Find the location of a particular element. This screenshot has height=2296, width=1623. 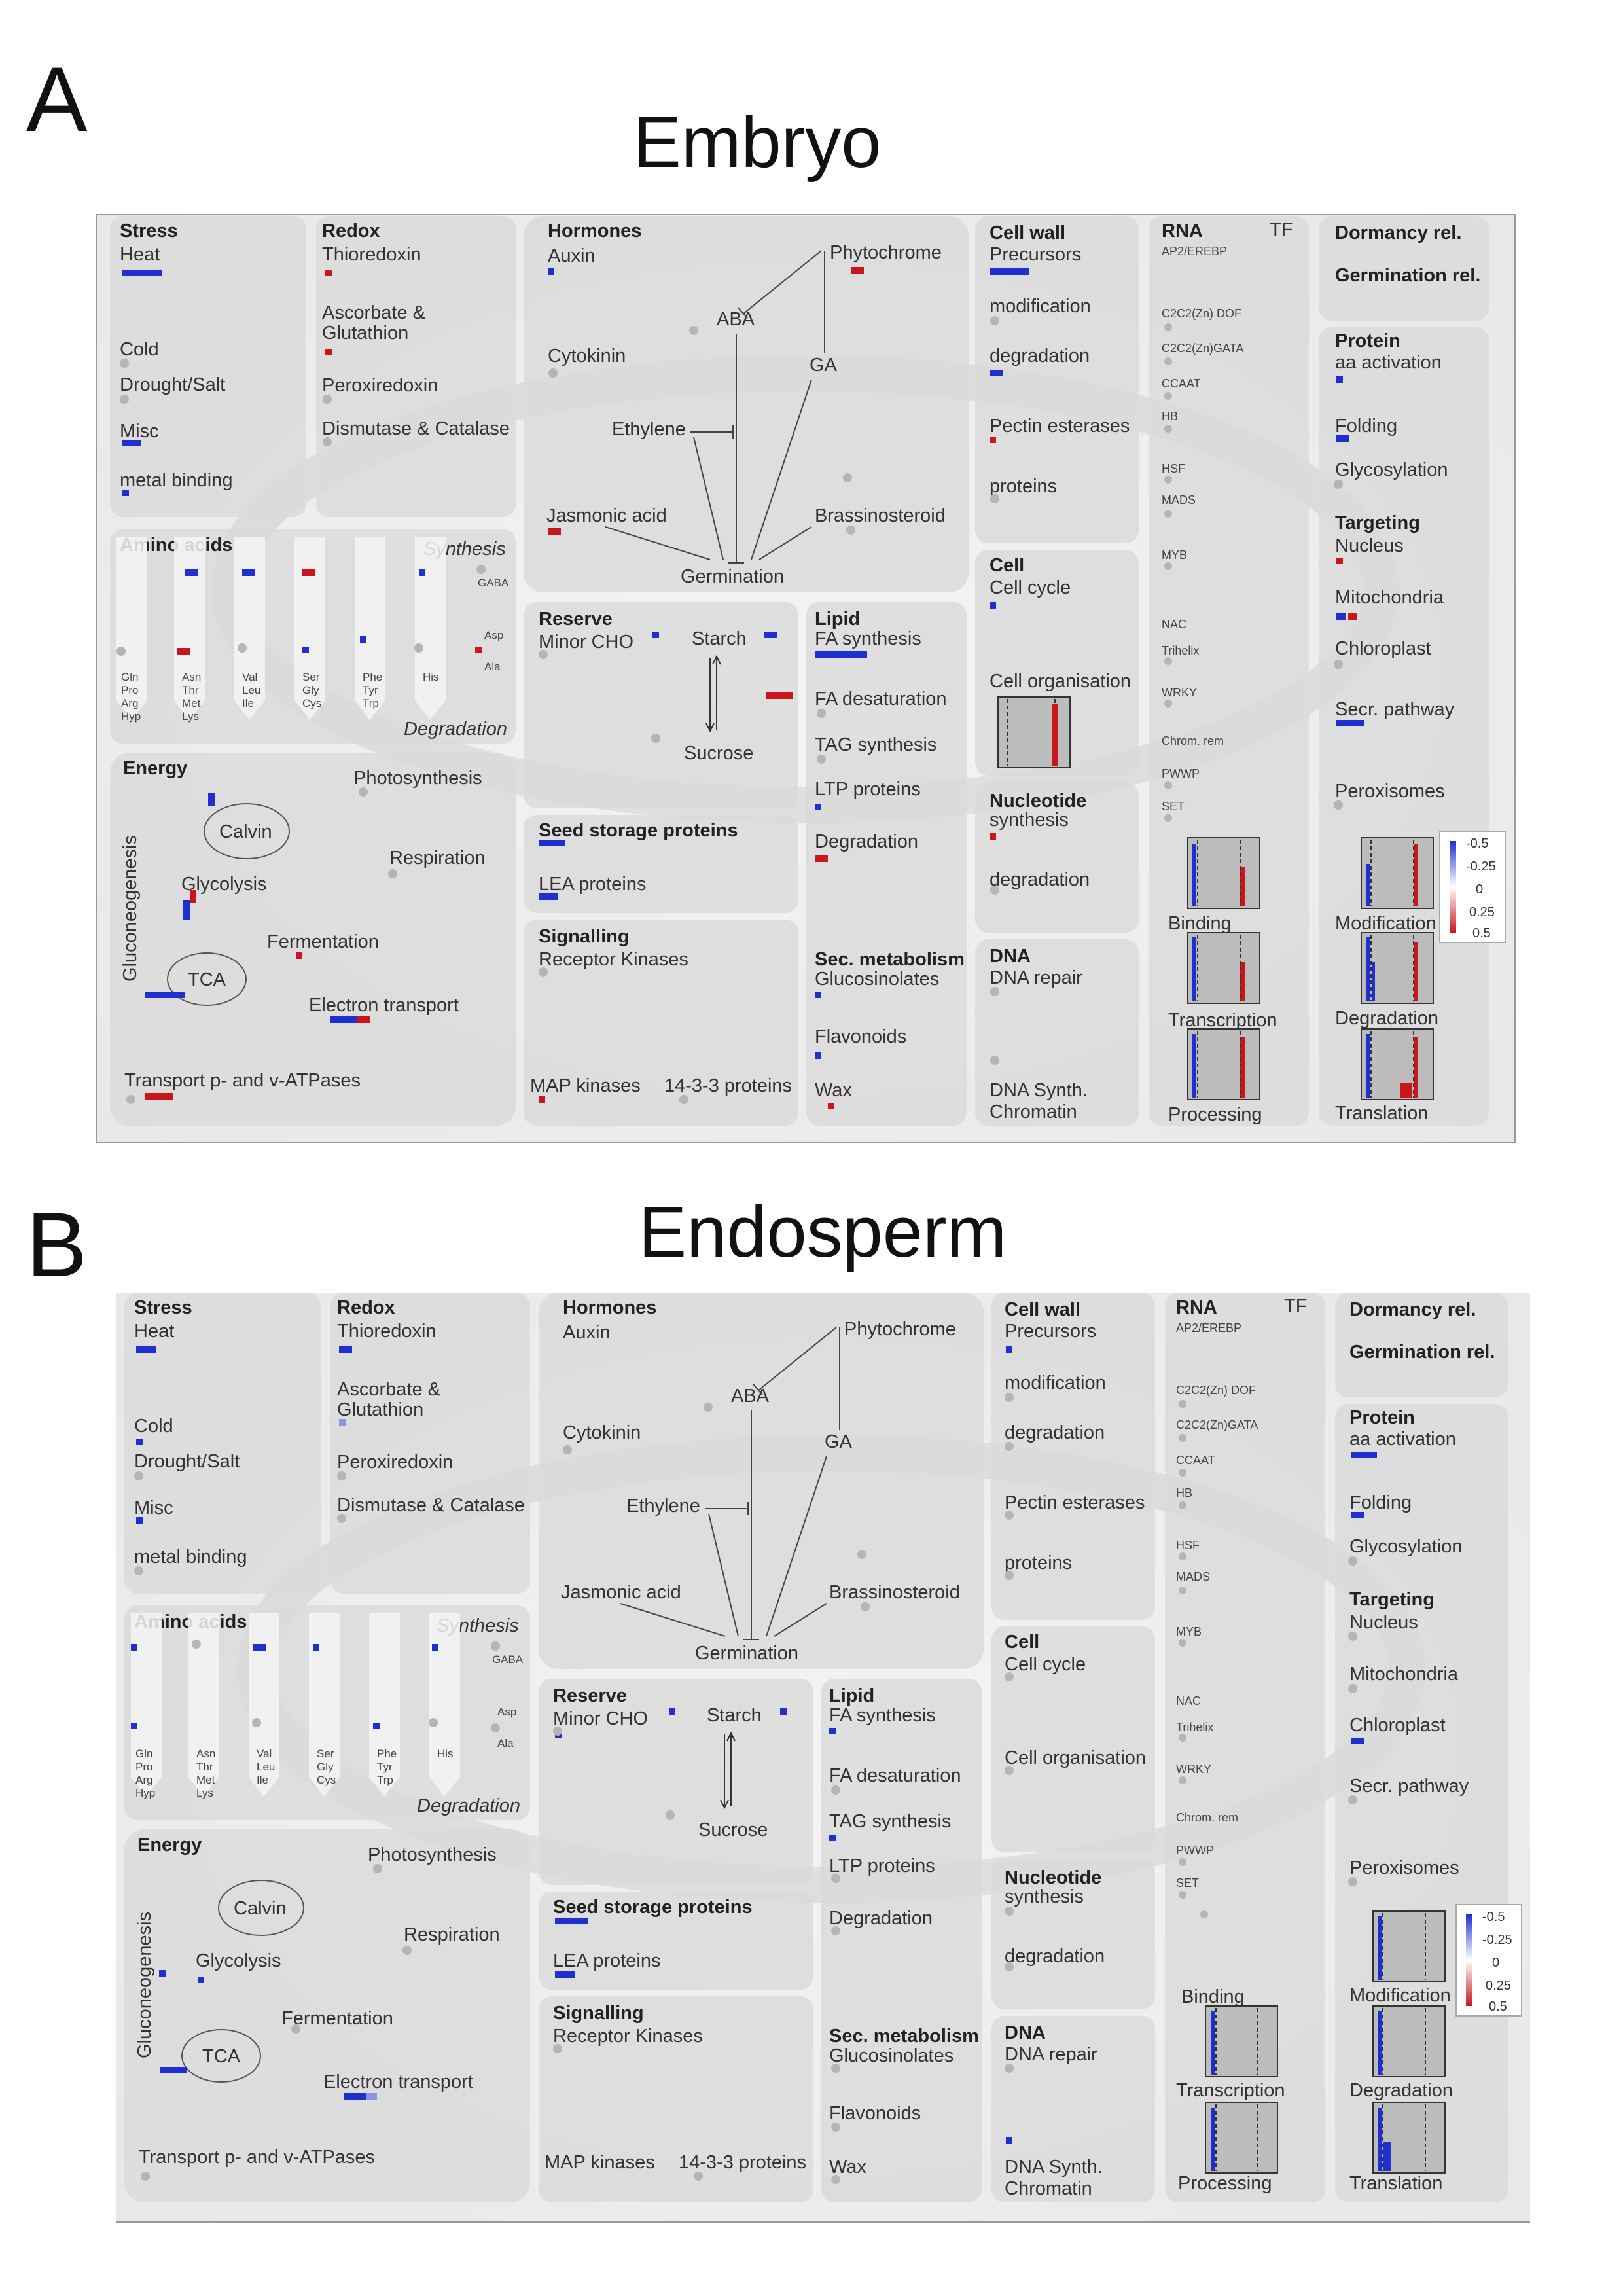

rna-binding-label: Binding is located at coordinates (1213, 1996).